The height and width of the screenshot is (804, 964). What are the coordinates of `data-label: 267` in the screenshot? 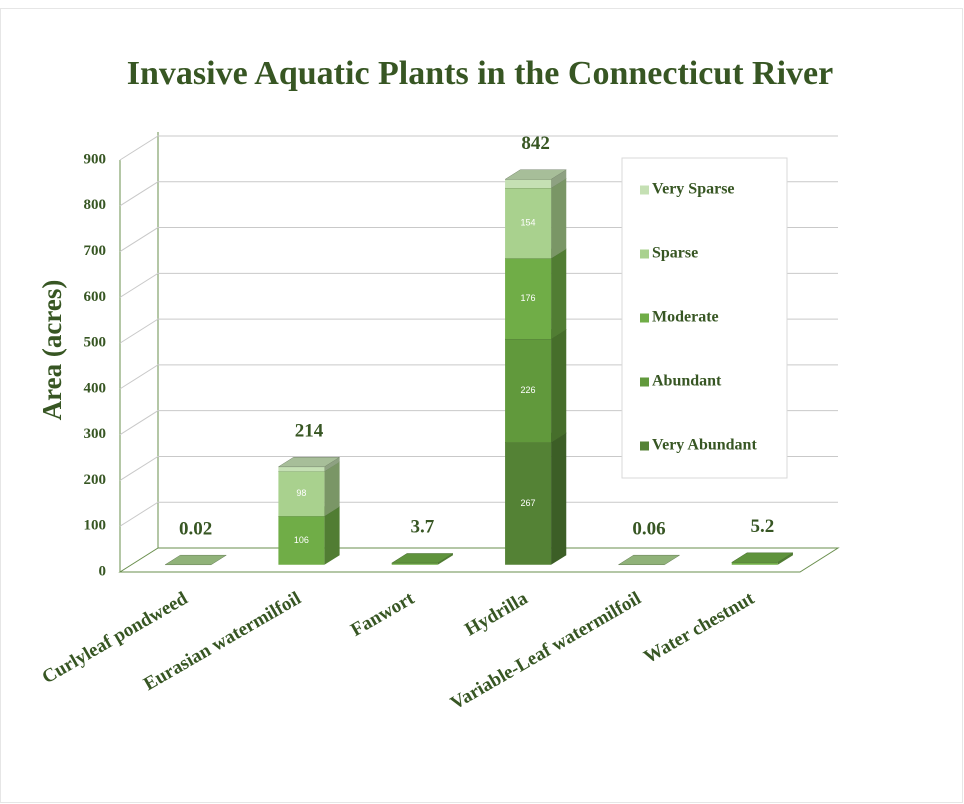 It's located at (528, 503).